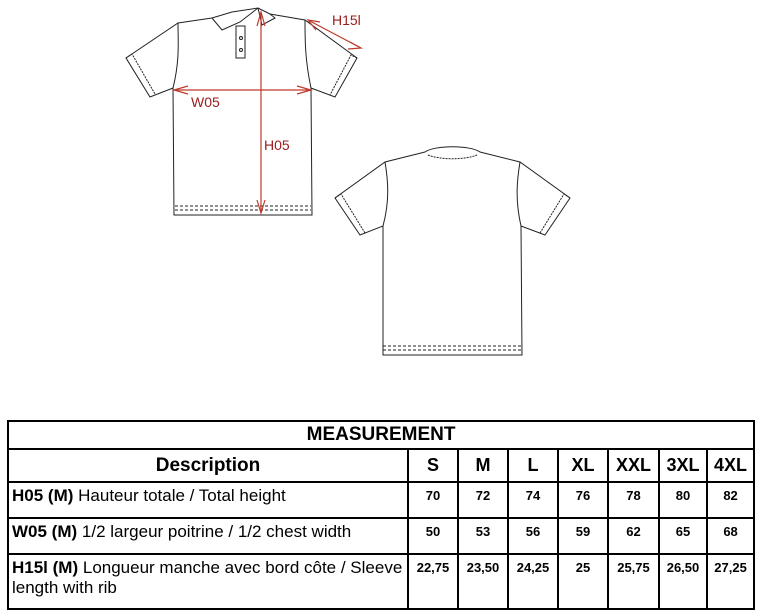  I want to click on cell-value: 26,50, so click(683, 581).